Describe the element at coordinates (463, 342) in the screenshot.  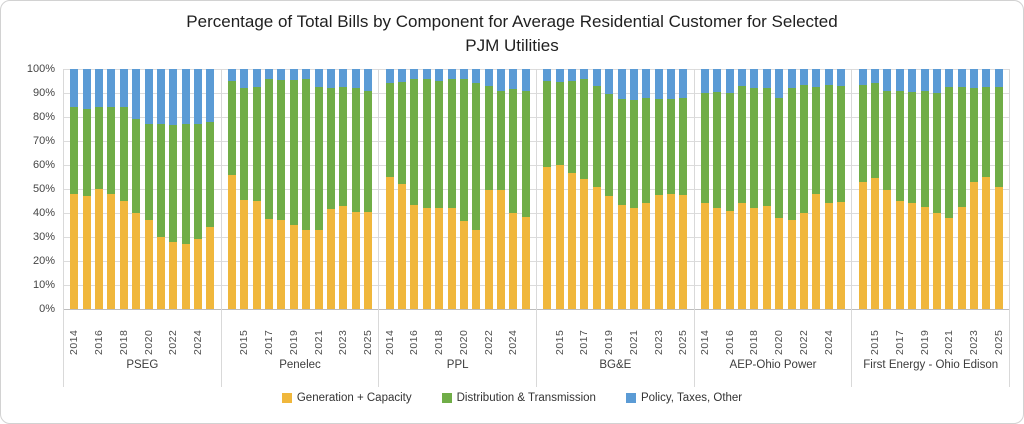
I see `year-tick-label: 2020` at that location.